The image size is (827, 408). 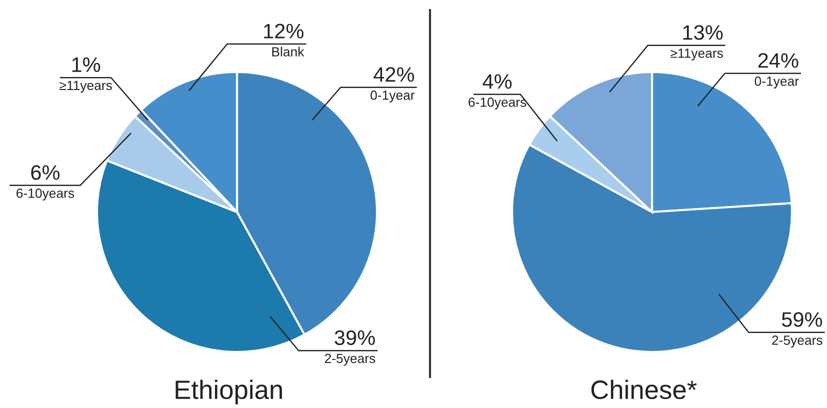 What do you see at coordinates (288, 51) in the screenshot?
I see `slice-label: Blank` at bounding box center [288, 51].